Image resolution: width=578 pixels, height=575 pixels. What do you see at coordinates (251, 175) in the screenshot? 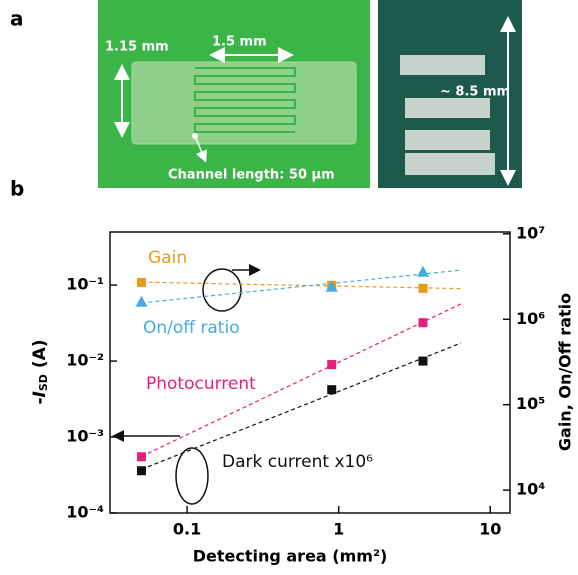
I see `photo-label: Channel length: 50 µm` at bounding box center [251, 175].